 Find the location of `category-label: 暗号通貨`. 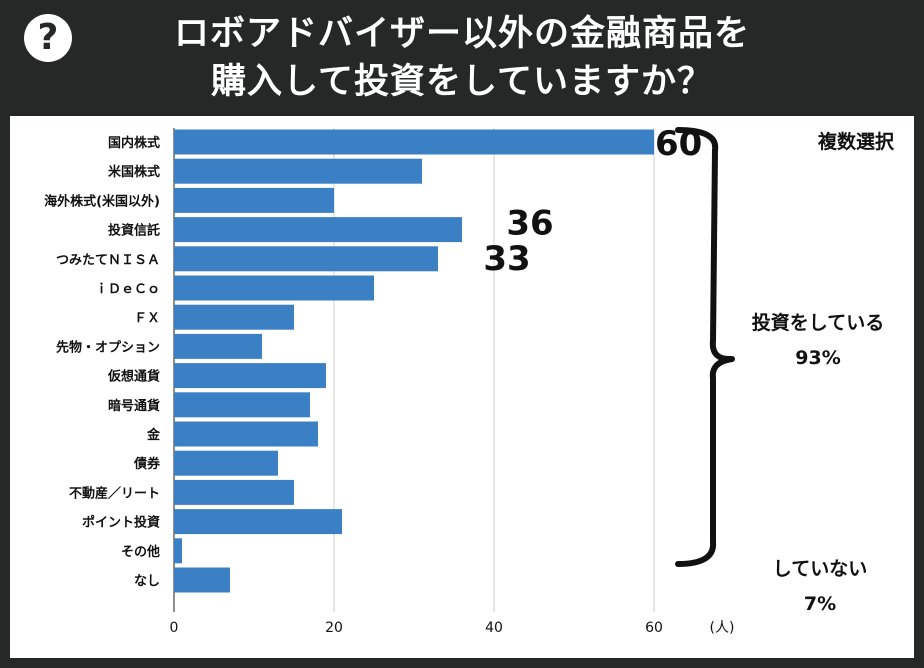

category-label: 暗号通貨 is located at coordinates (134, 406).